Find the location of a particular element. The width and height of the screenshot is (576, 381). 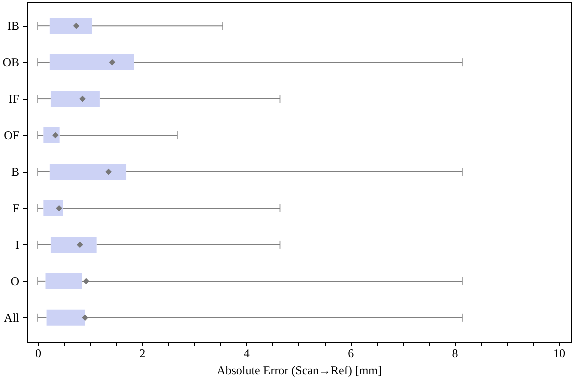

x-tick-label: 10 is located at coordinates (560, 353).